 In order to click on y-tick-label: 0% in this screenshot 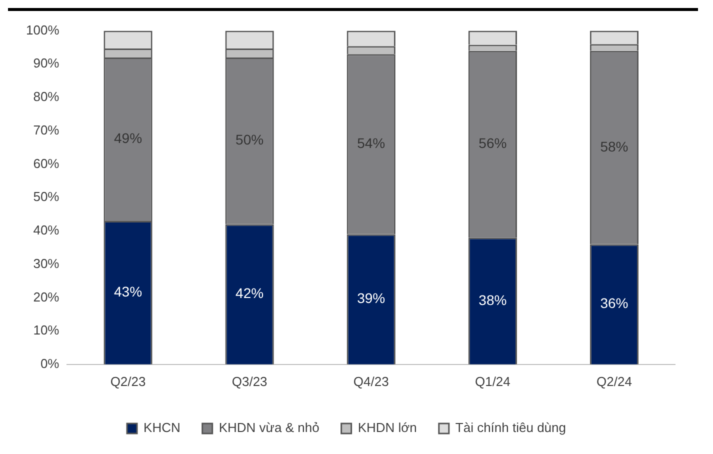, I will do `click(50, 363)`.